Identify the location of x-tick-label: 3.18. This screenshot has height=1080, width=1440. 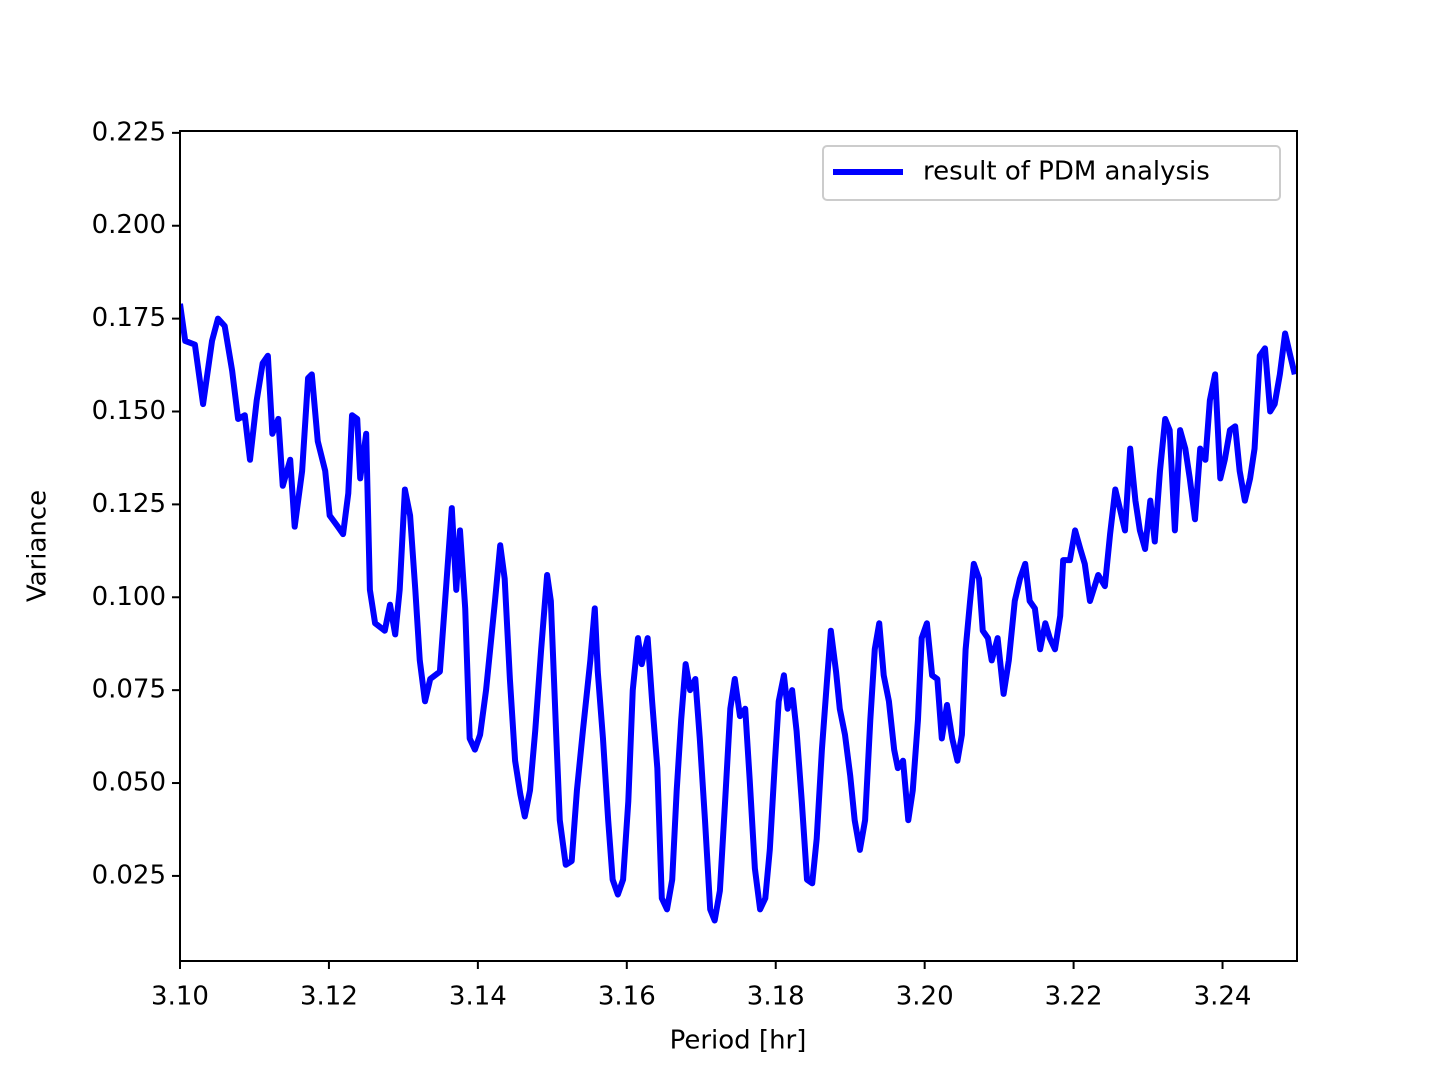
(776, 997).